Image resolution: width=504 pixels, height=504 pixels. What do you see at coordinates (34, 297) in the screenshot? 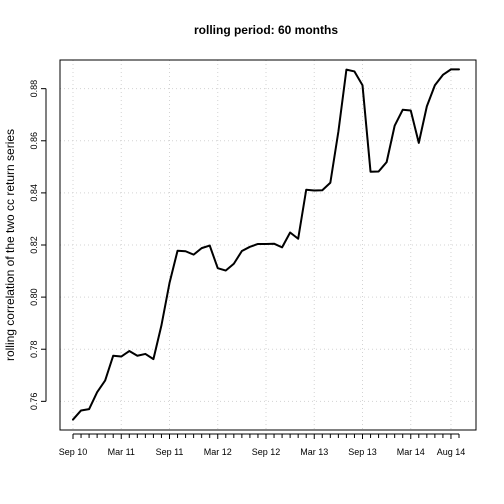
I see `y-tick-label: 0.80` at bounding box center [34, 297].